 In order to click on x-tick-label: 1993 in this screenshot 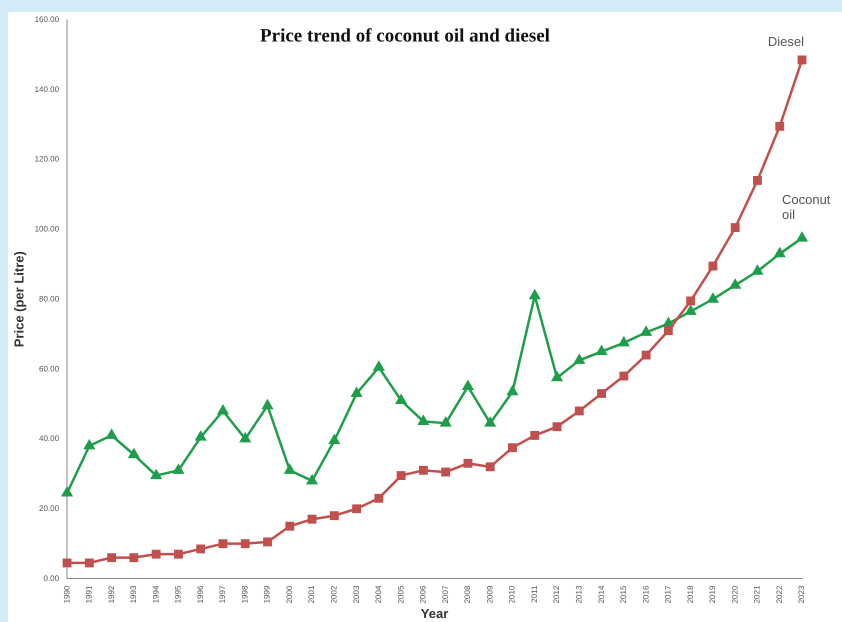, I will do `click(133, 594)`.